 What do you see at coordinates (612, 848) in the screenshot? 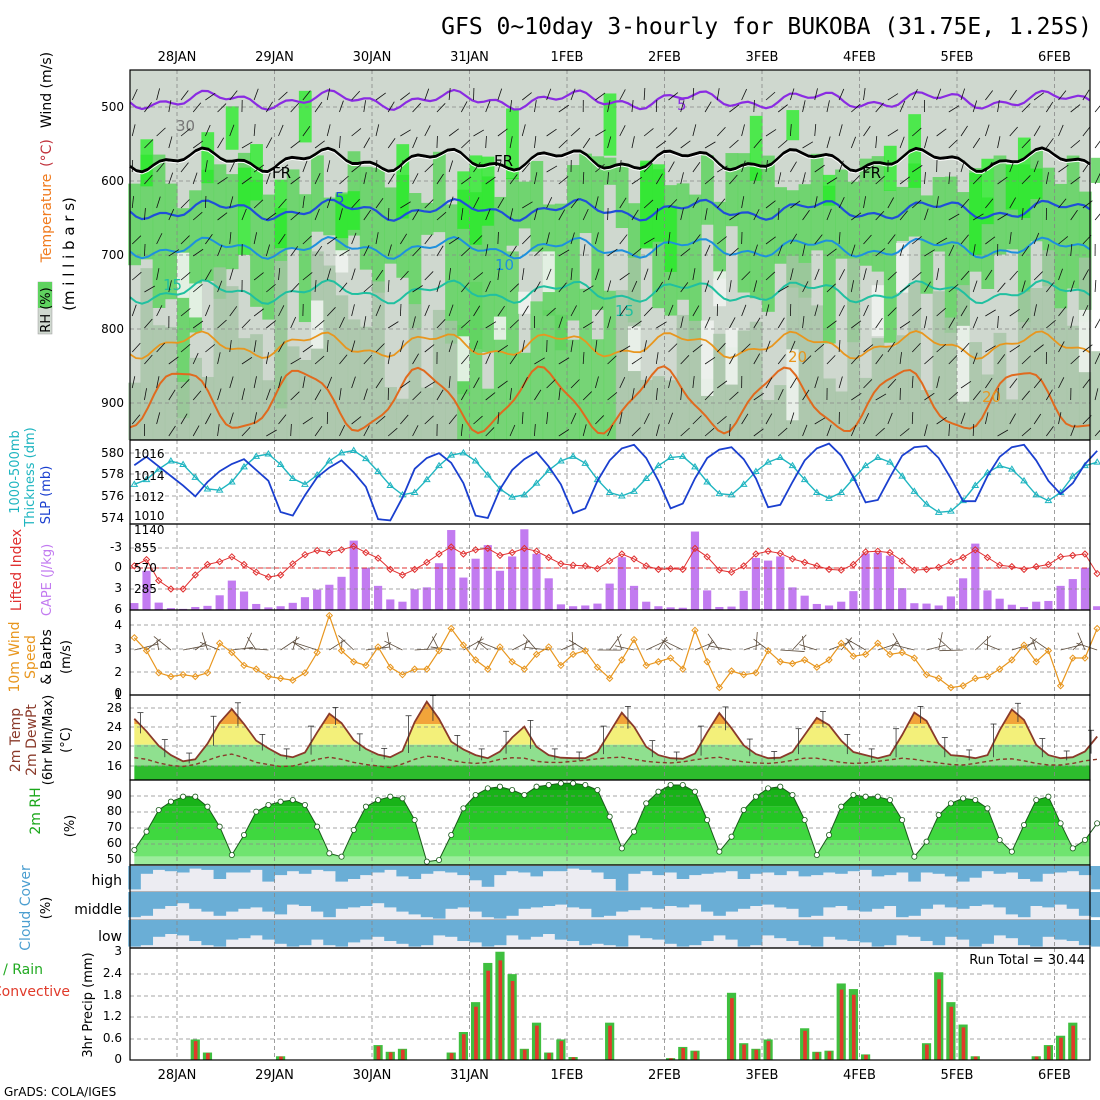
I see `rh-band` at bounding box center [612, 848].